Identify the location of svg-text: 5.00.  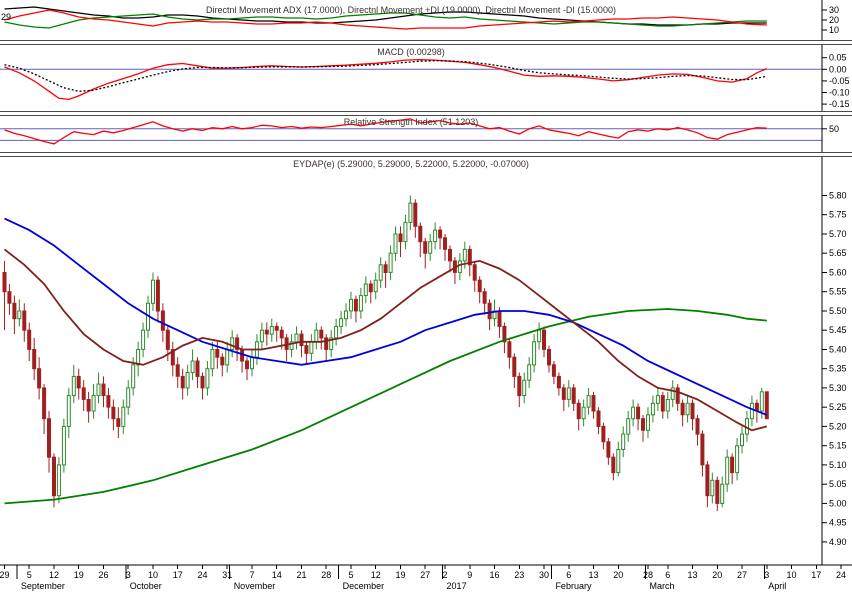
(838, 503).